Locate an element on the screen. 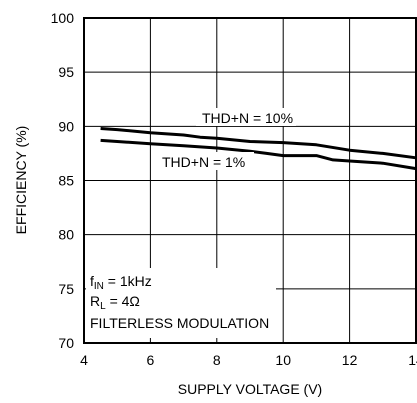 The height and width of the screenshot is (403, 417). condition-load: RL = 4Ω is located at coordinates (115, 302).